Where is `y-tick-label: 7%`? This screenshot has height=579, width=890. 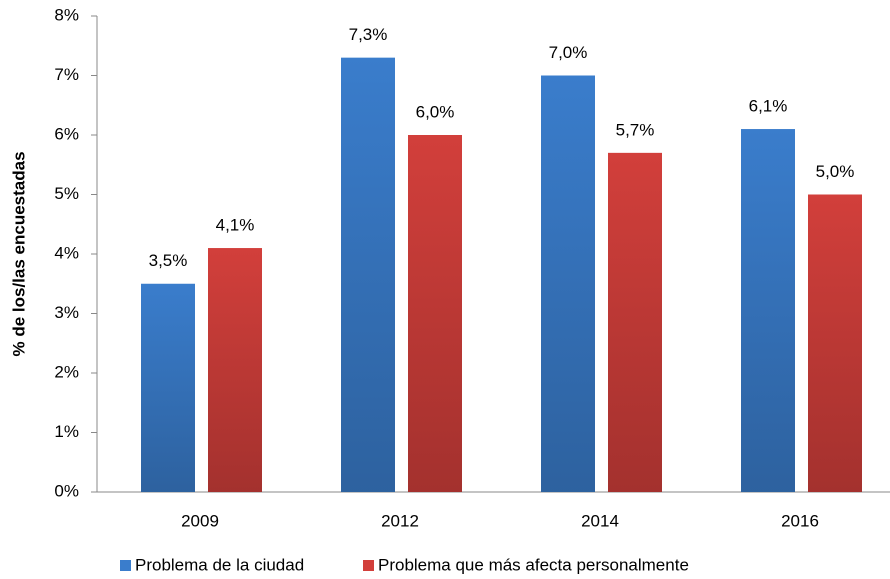 y-tick-label: 7% is located at coordinates (66, 74).